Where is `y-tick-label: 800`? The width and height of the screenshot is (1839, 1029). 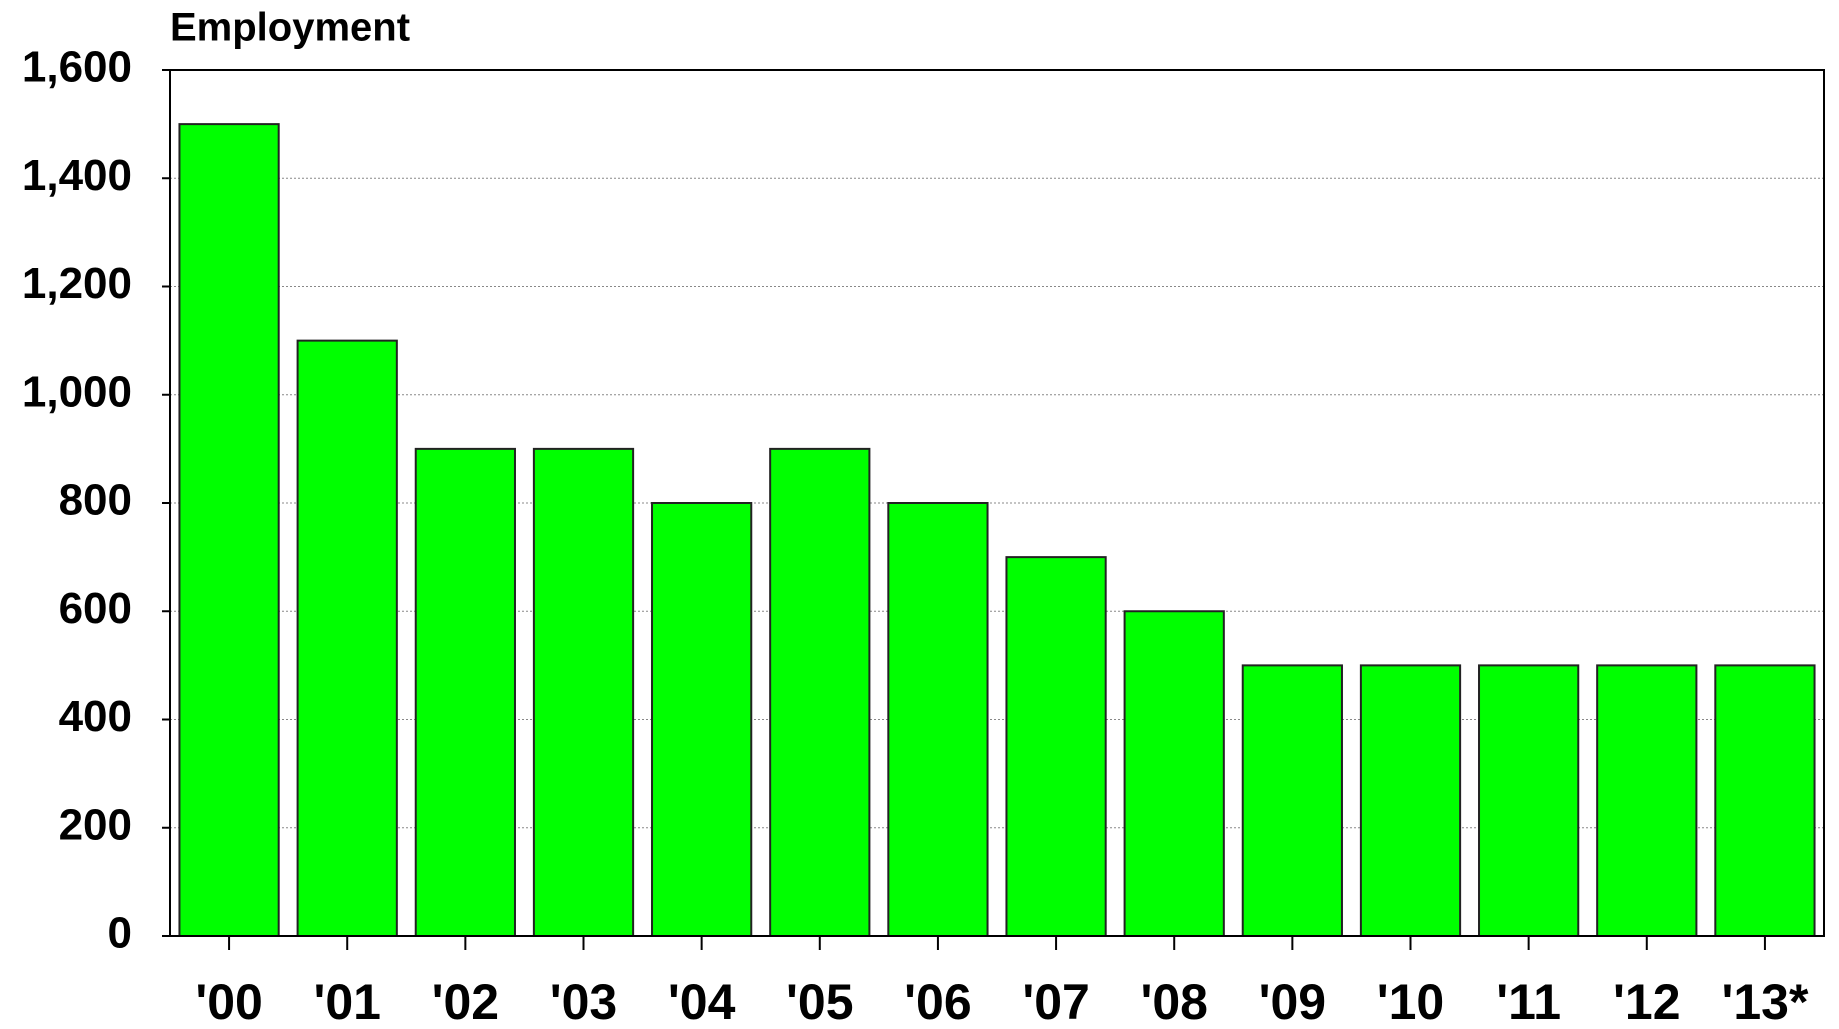 y-tick-label: 800 is located at coordinates (95, 500).